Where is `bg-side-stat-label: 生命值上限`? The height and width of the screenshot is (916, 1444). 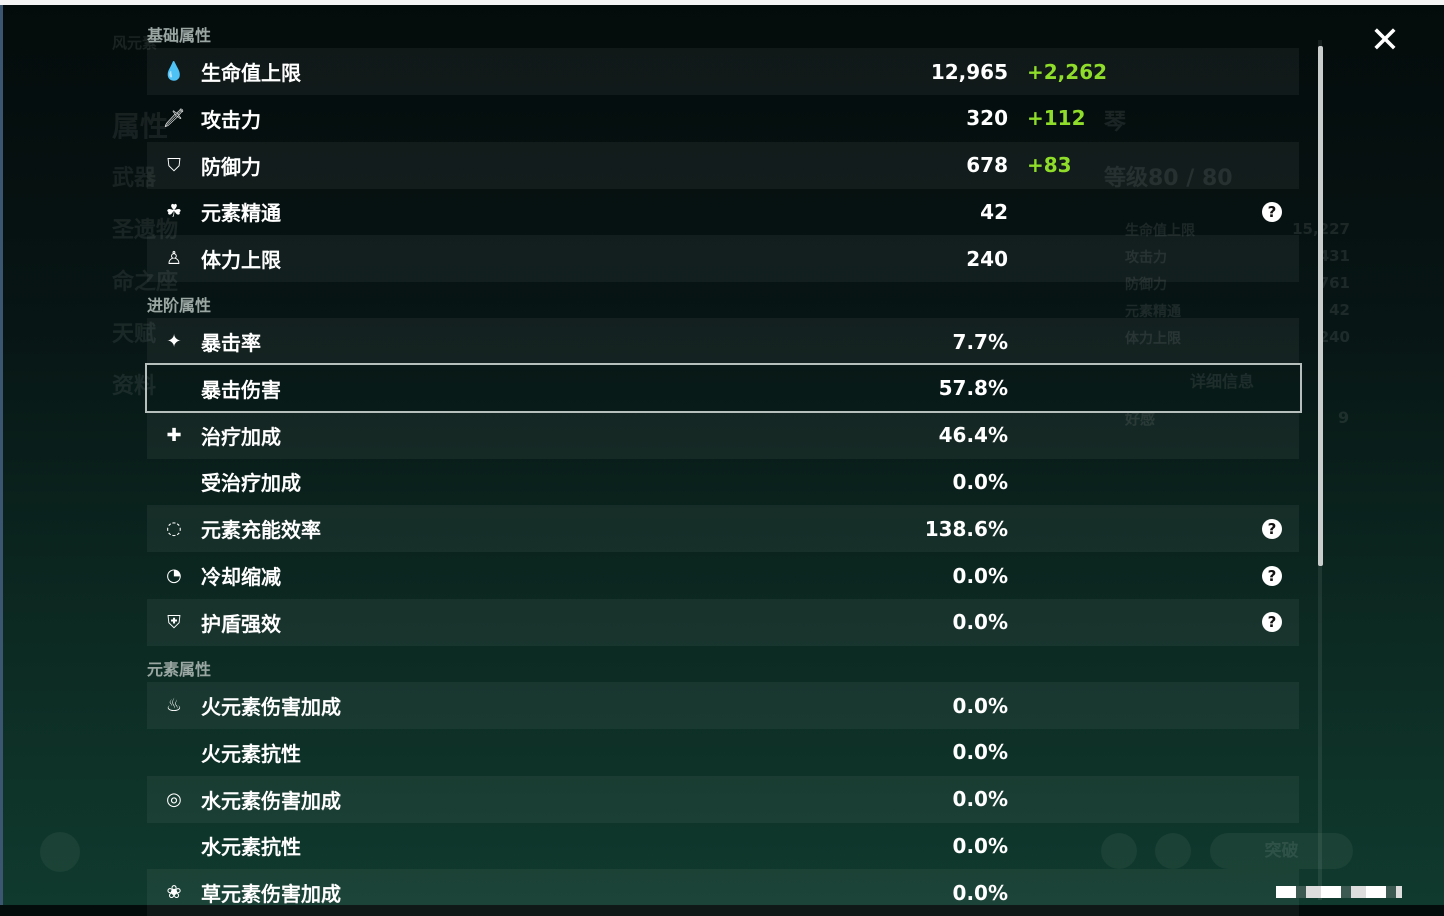
bg-side-stat-label: 生命值上限 is located at coordinates (1160, 231).